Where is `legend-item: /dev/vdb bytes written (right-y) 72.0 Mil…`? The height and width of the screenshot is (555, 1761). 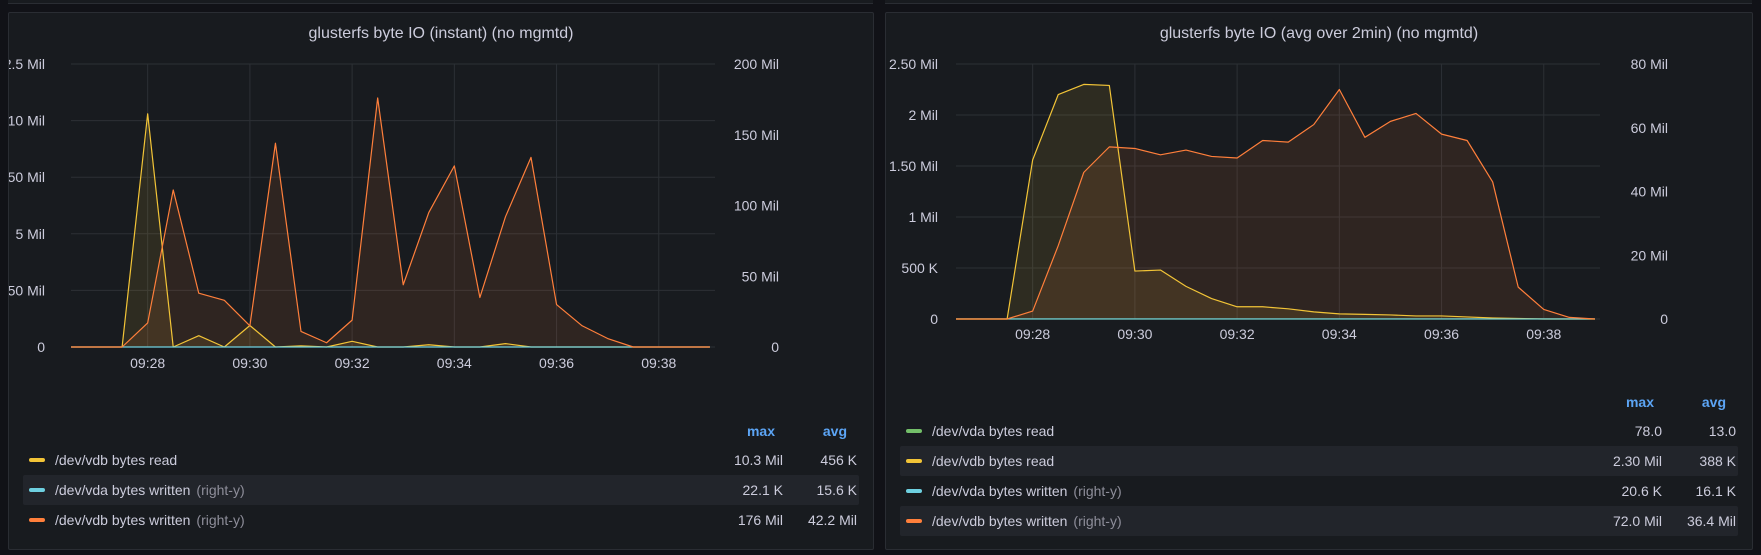 legend-item: /dev/vdb bytes written (right-y) 72.0 Mil… is located at coordinates (1319, 521).